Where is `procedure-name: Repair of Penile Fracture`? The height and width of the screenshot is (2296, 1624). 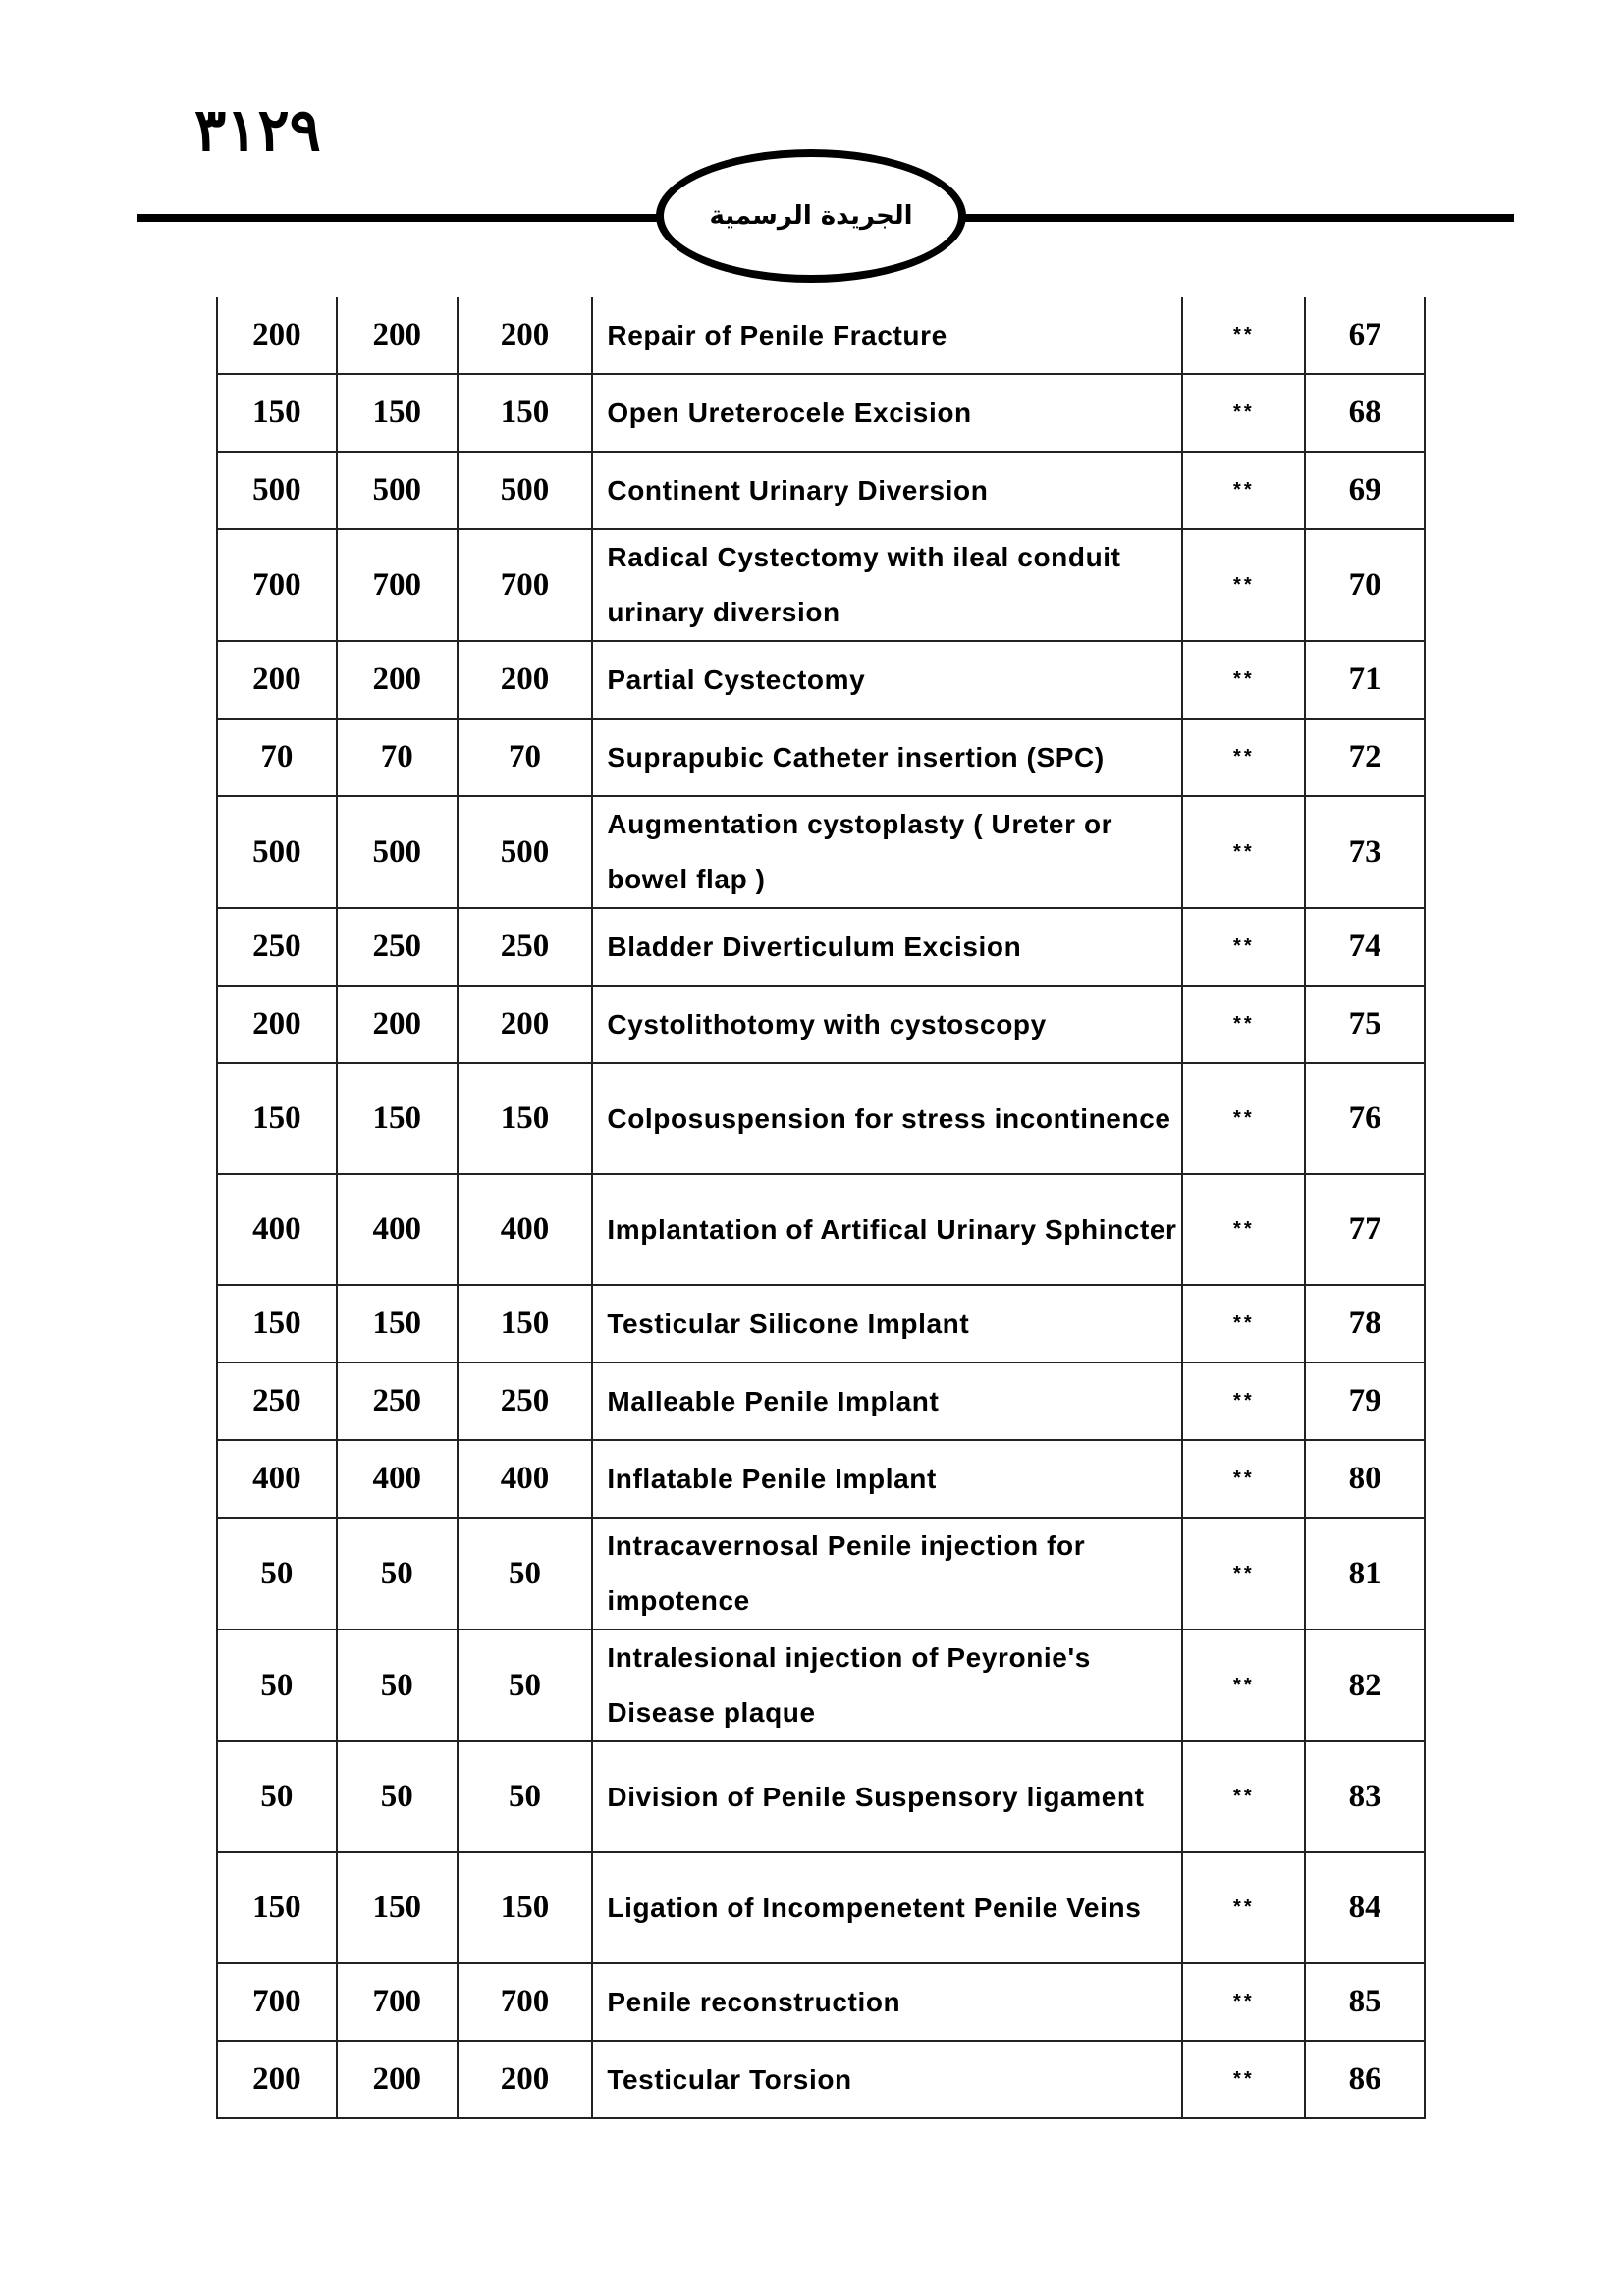
procedure-name: Repair of Penile Fracture is located at coordinates (887, 336).